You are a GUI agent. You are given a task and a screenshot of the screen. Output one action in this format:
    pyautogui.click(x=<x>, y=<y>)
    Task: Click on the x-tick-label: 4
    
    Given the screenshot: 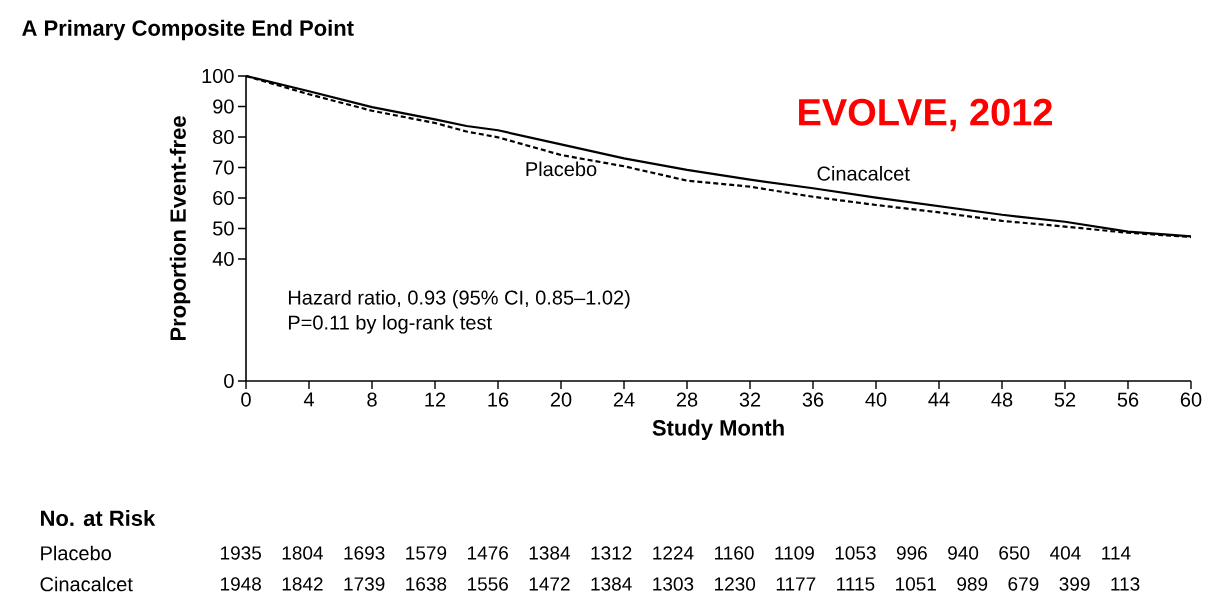 What is the action you would take?
    pyautogui.click(x=308, y=399)
    